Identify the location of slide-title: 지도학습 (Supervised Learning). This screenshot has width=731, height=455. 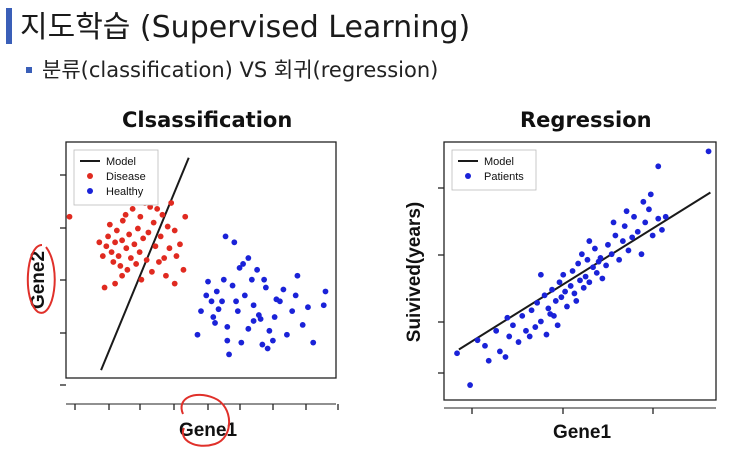
(245, 27).